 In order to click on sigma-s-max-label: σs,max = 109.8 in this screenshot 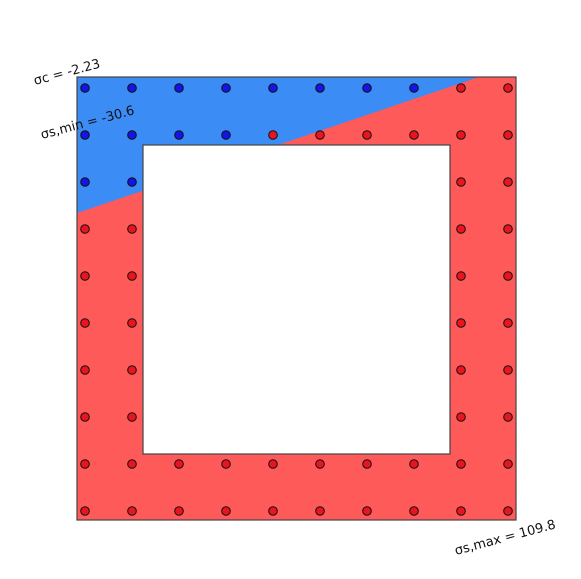, I will do `click(505, 537)`.